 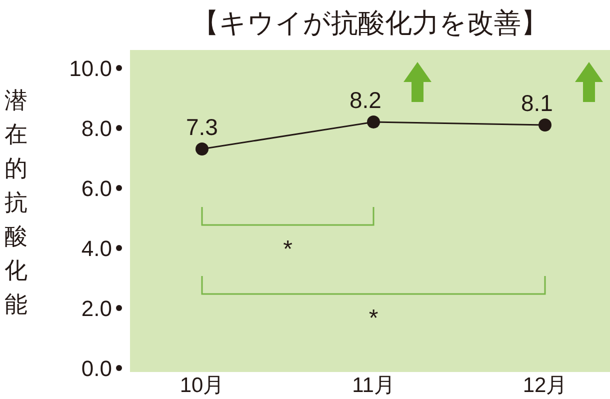 I want to click on y-axis-title: 潜在的抗酸化能, so click(x=16, y=202).